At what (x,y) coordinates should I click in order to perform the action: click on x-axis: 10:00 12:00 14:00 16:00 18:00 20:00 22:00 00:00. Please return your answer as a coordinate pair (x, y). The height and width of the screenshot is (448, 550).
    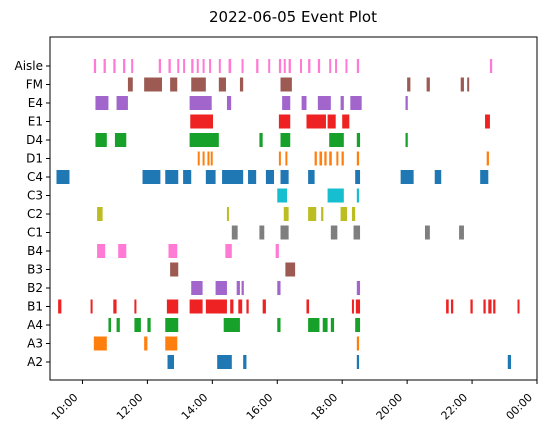
    Looking at the image, I should click on (293, 401).